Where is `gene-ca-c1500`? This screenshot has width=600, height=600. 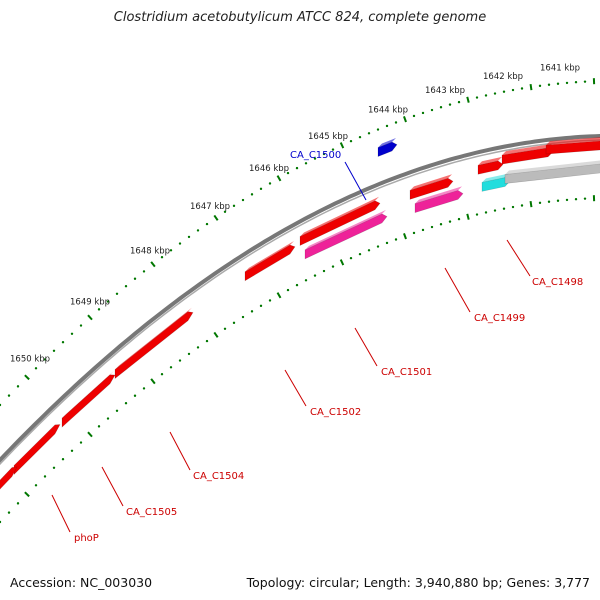 gene-ca-c1500 is located at coordinates (387, 147).